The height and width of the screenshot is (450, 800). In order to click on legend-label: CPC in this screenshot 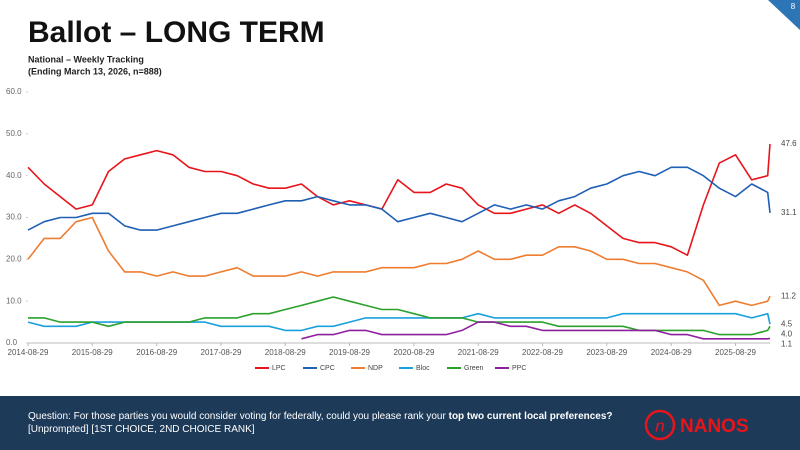, I will do `click(327, 368)`.